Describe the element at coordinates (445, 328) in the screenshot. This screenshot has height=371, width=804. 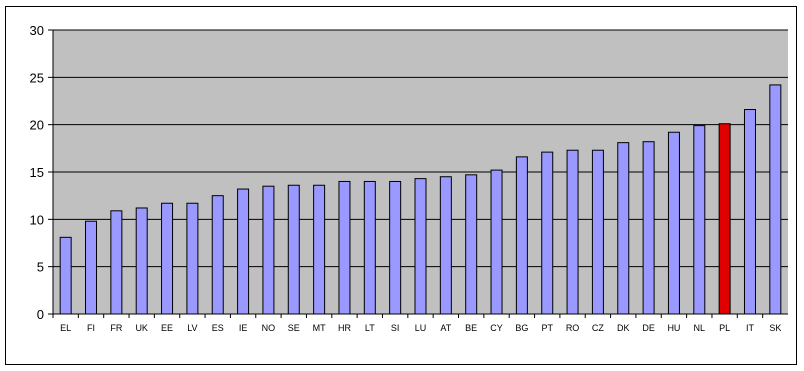
I see `x-tick-label-at: AT` at that location.